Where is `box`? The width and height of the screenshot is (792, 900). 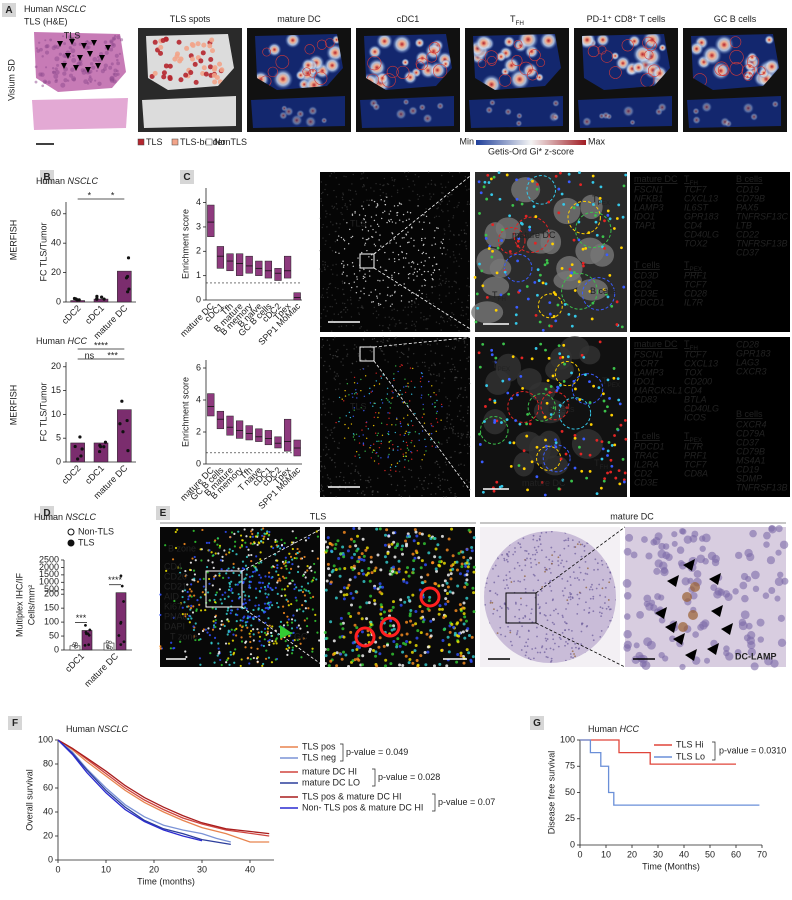 box is located at coordinates (211, 220).